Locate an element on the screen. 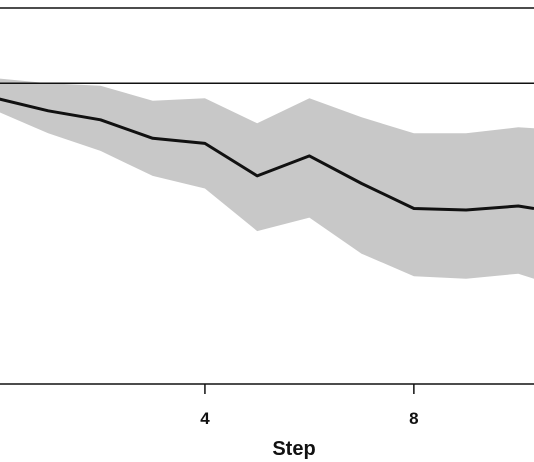  x-tick-label: 8 is located at coordinates (413, 418).